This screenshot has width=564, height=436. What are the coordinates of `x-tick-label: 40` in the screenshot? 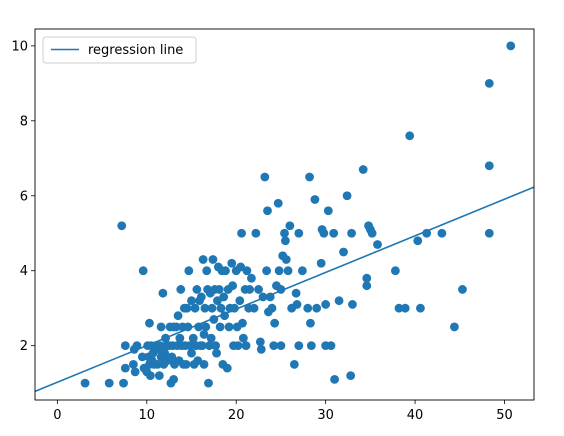 It's located at (415, 415).